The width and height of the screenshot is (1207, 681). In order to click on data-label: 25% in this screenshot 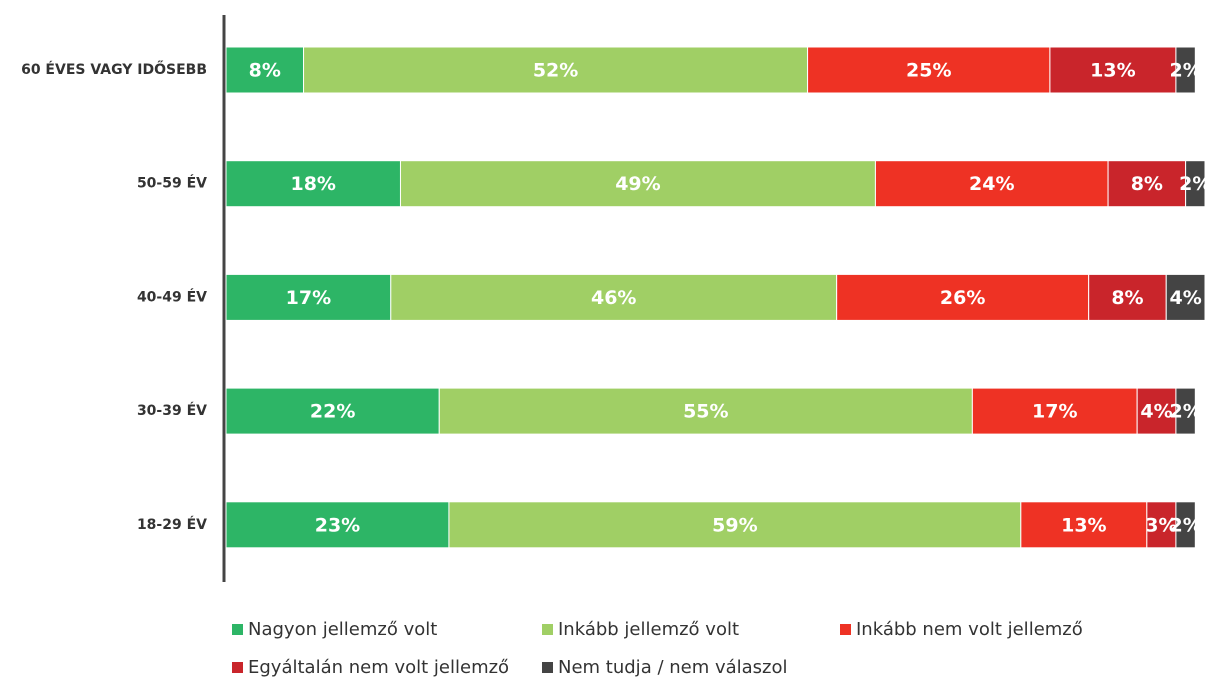, I will do `click(928, 71)`.